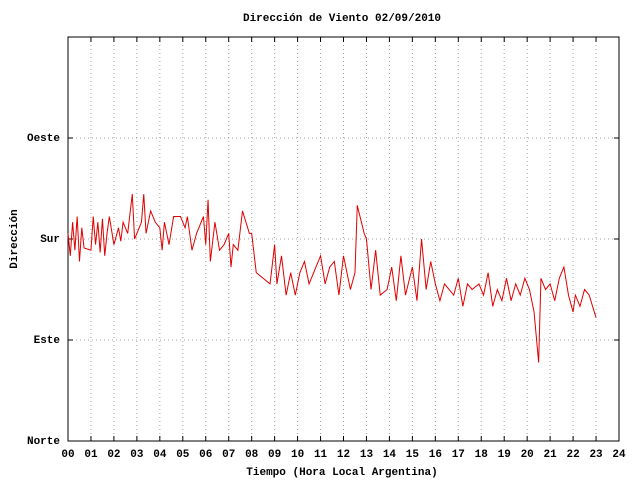  I want to click on x-axis-label: Tiempo (Hora Local Argentina), so click(341, 473).